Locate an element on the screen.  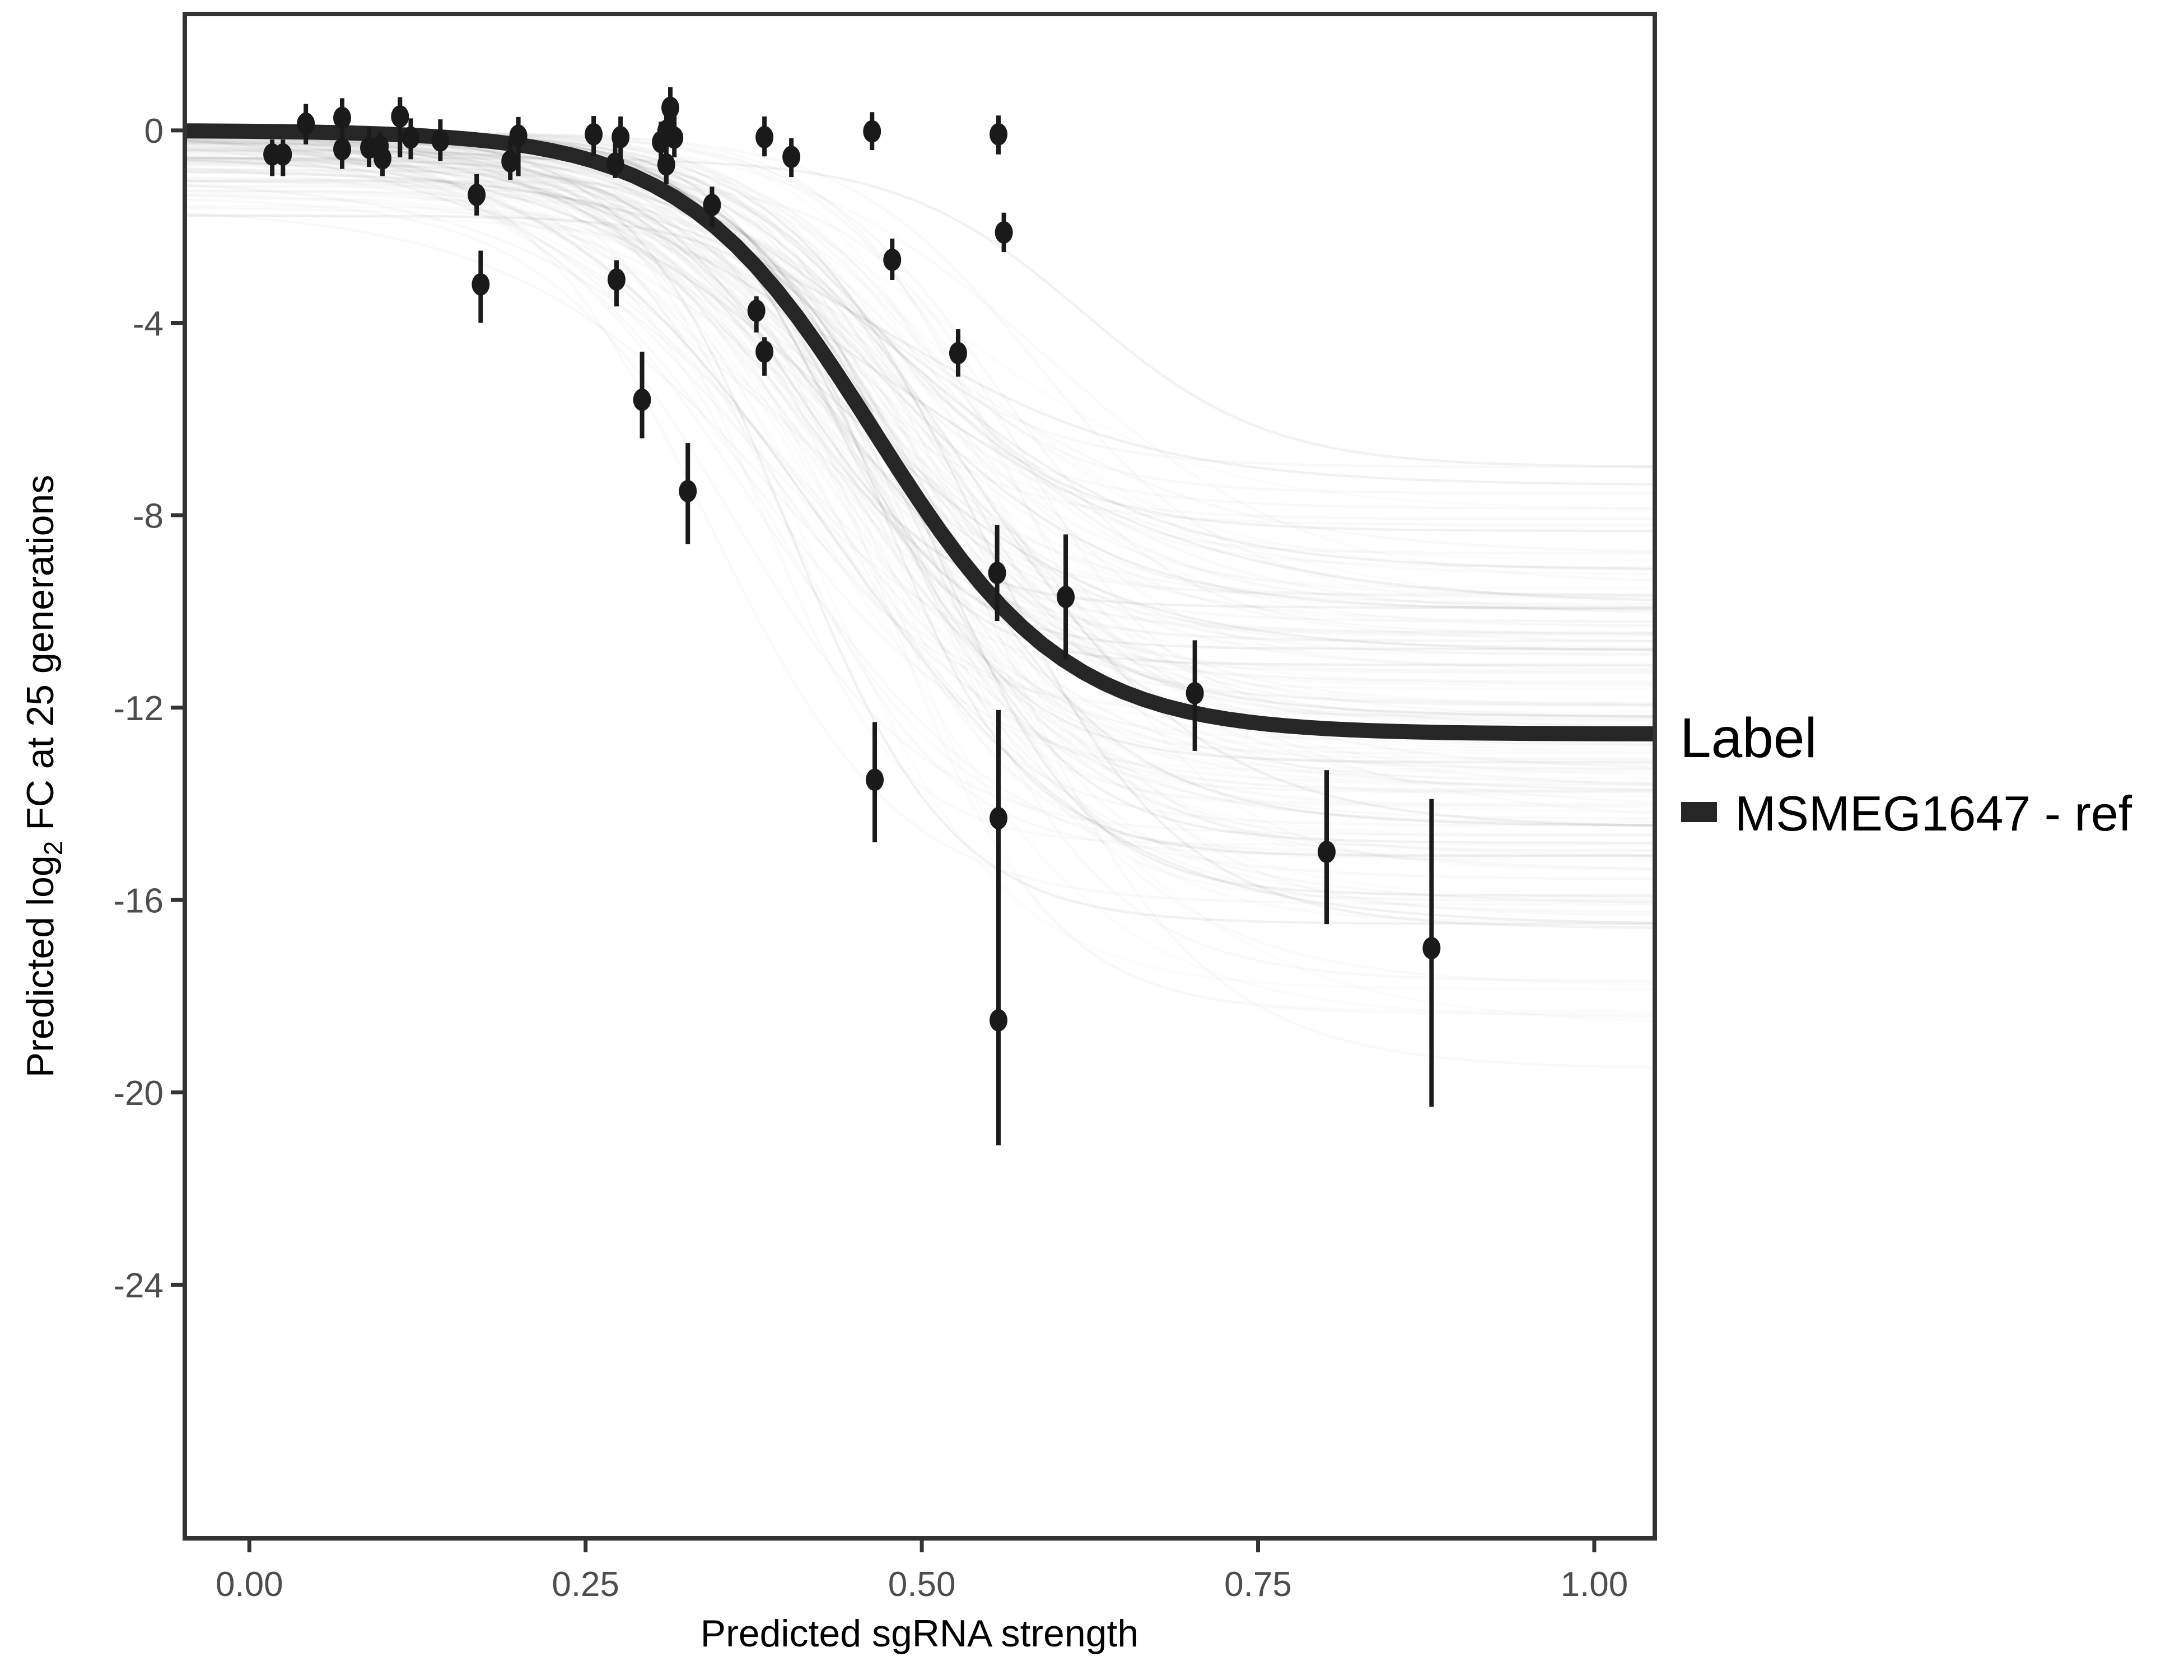
y-axis-title: Predicted log2 FC at 25 generations is located at coordinates (44, 776).